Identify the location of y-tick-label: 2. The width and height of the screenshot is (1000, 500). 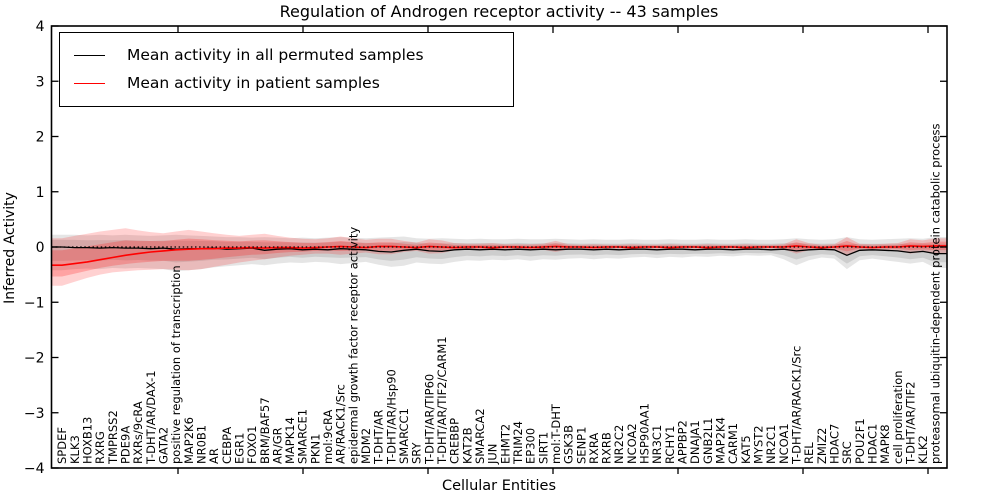
(40, 138).